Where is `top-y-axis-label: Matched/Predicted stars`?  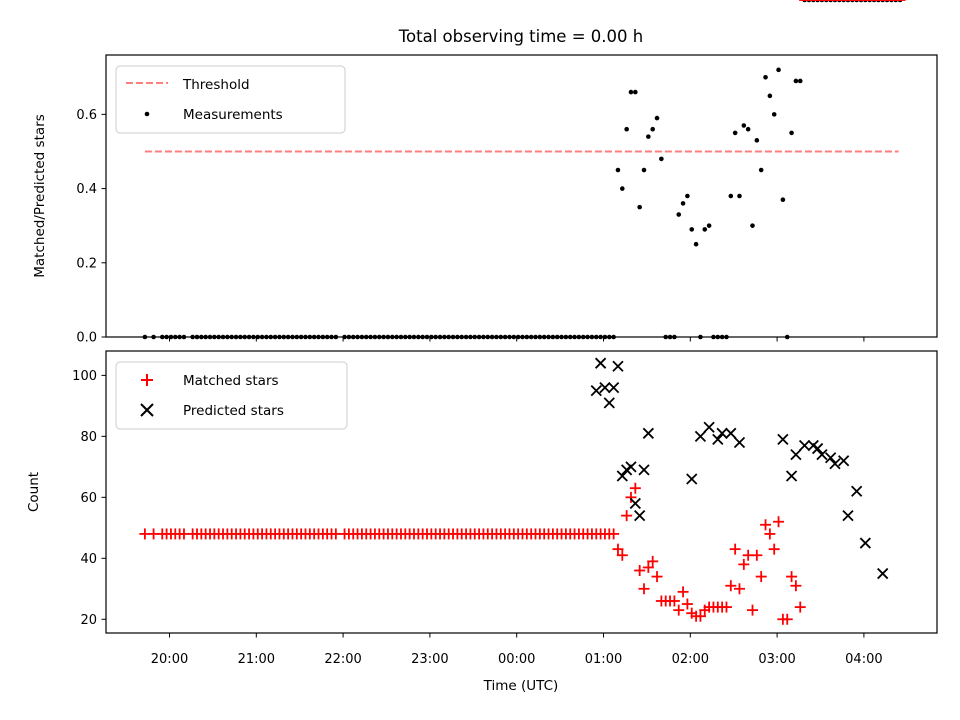
top-y-axis-label: Matched/Predicted stars is located at coordinates (40, 195).